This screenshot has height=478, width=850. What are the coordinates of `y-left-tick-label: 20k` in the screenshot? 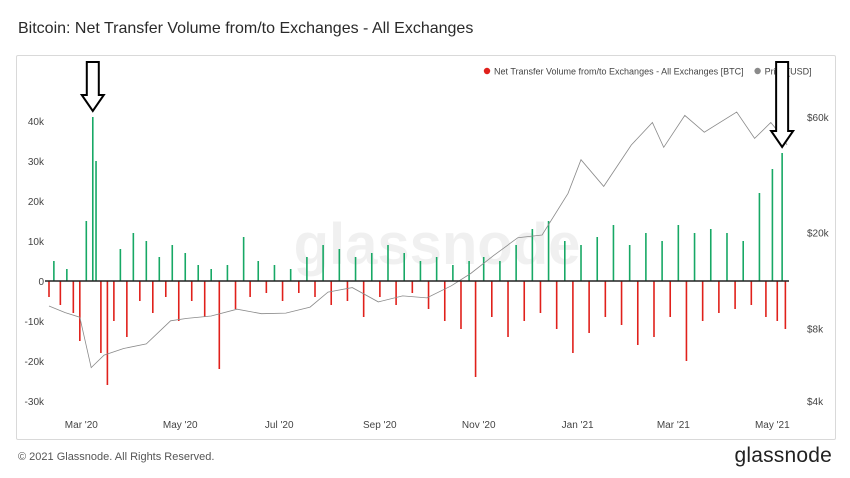 It's located at (36, 202).